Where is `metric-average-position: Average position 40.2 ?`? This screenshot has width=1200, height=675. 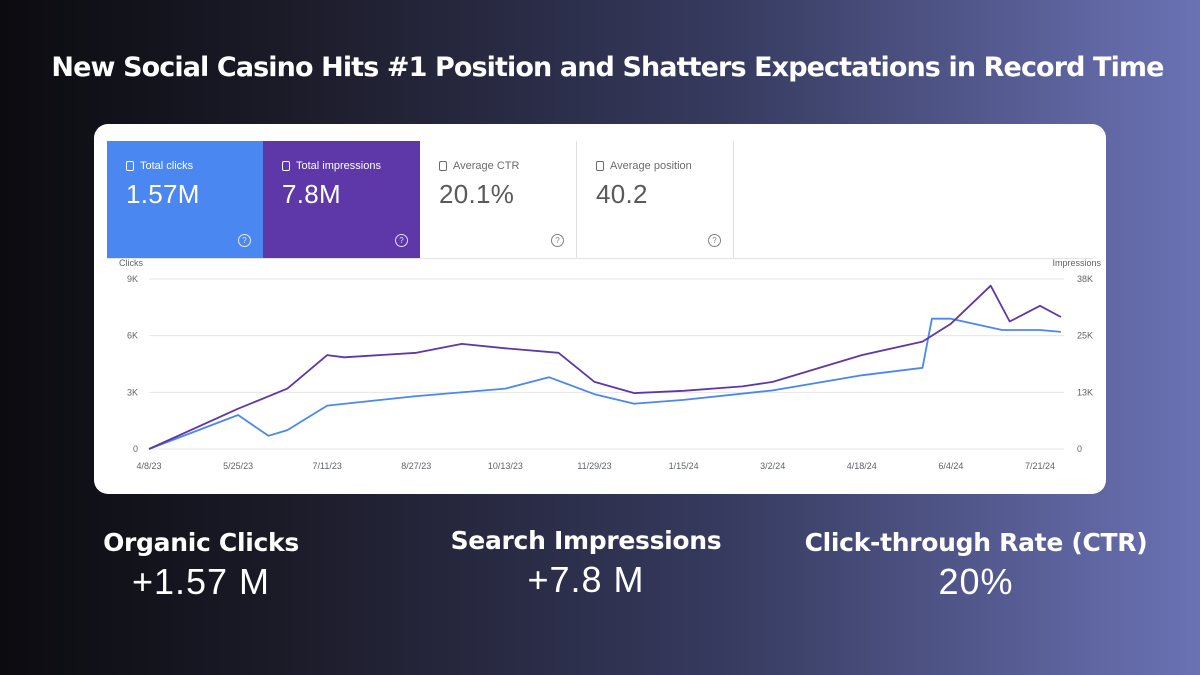
metric-average-position: Average position 40.2 ? is located at coordinates (655, 199).